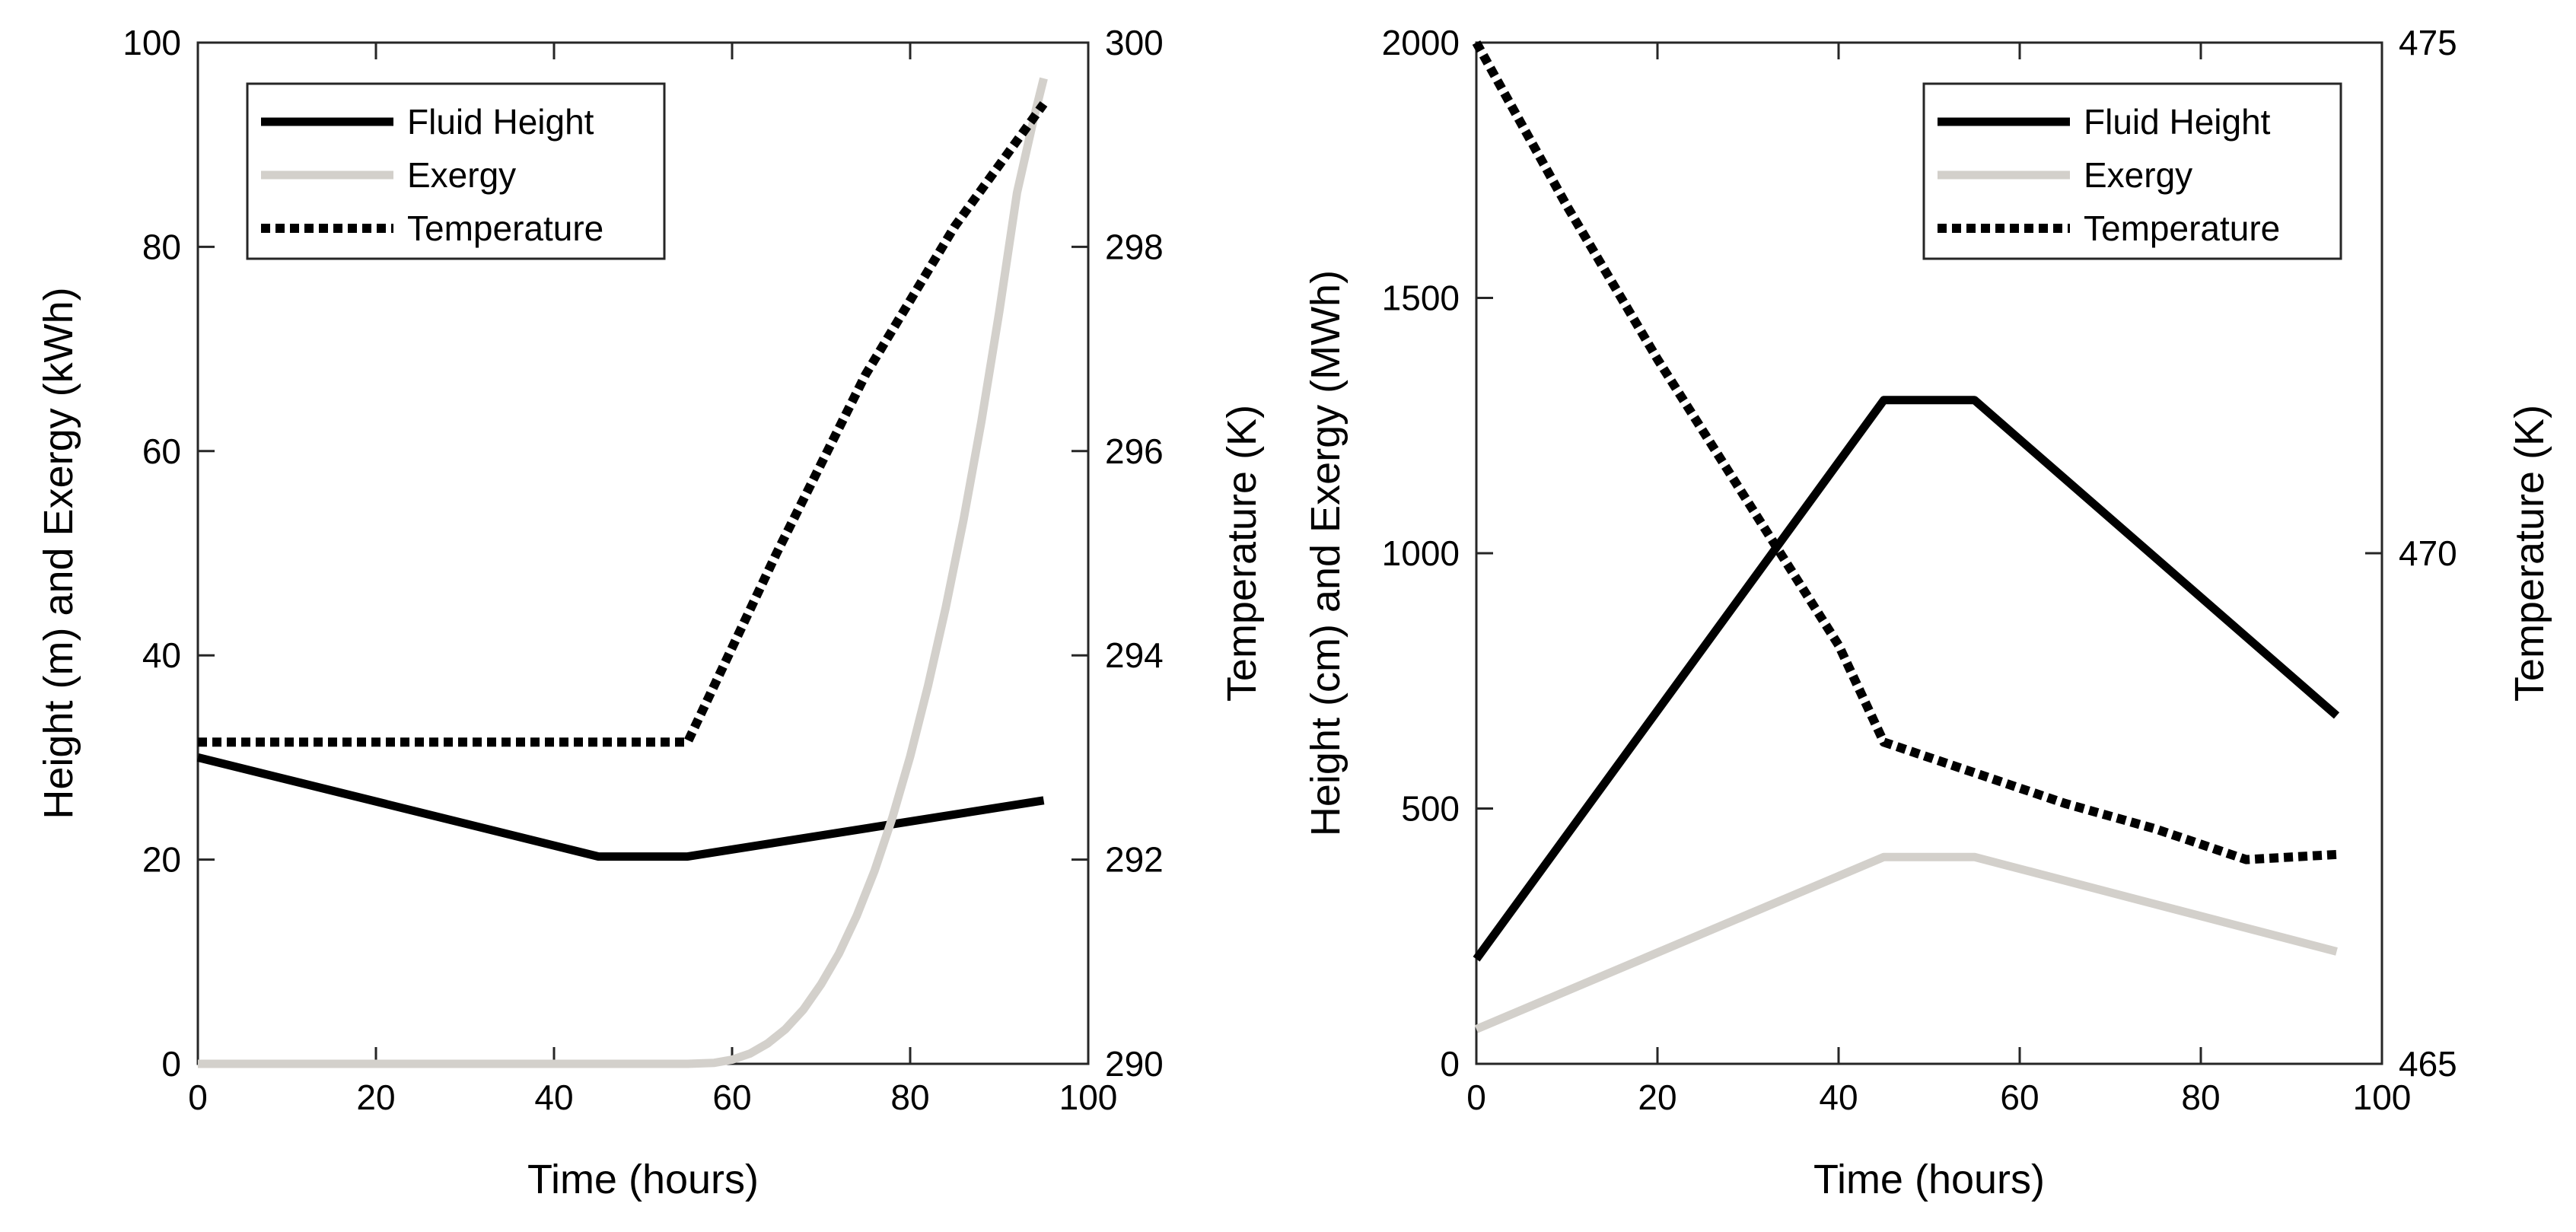 The height and width of the screenshot is (1232, 2576). I want to click on y2-tick-label: 292, so click(1134, 860).